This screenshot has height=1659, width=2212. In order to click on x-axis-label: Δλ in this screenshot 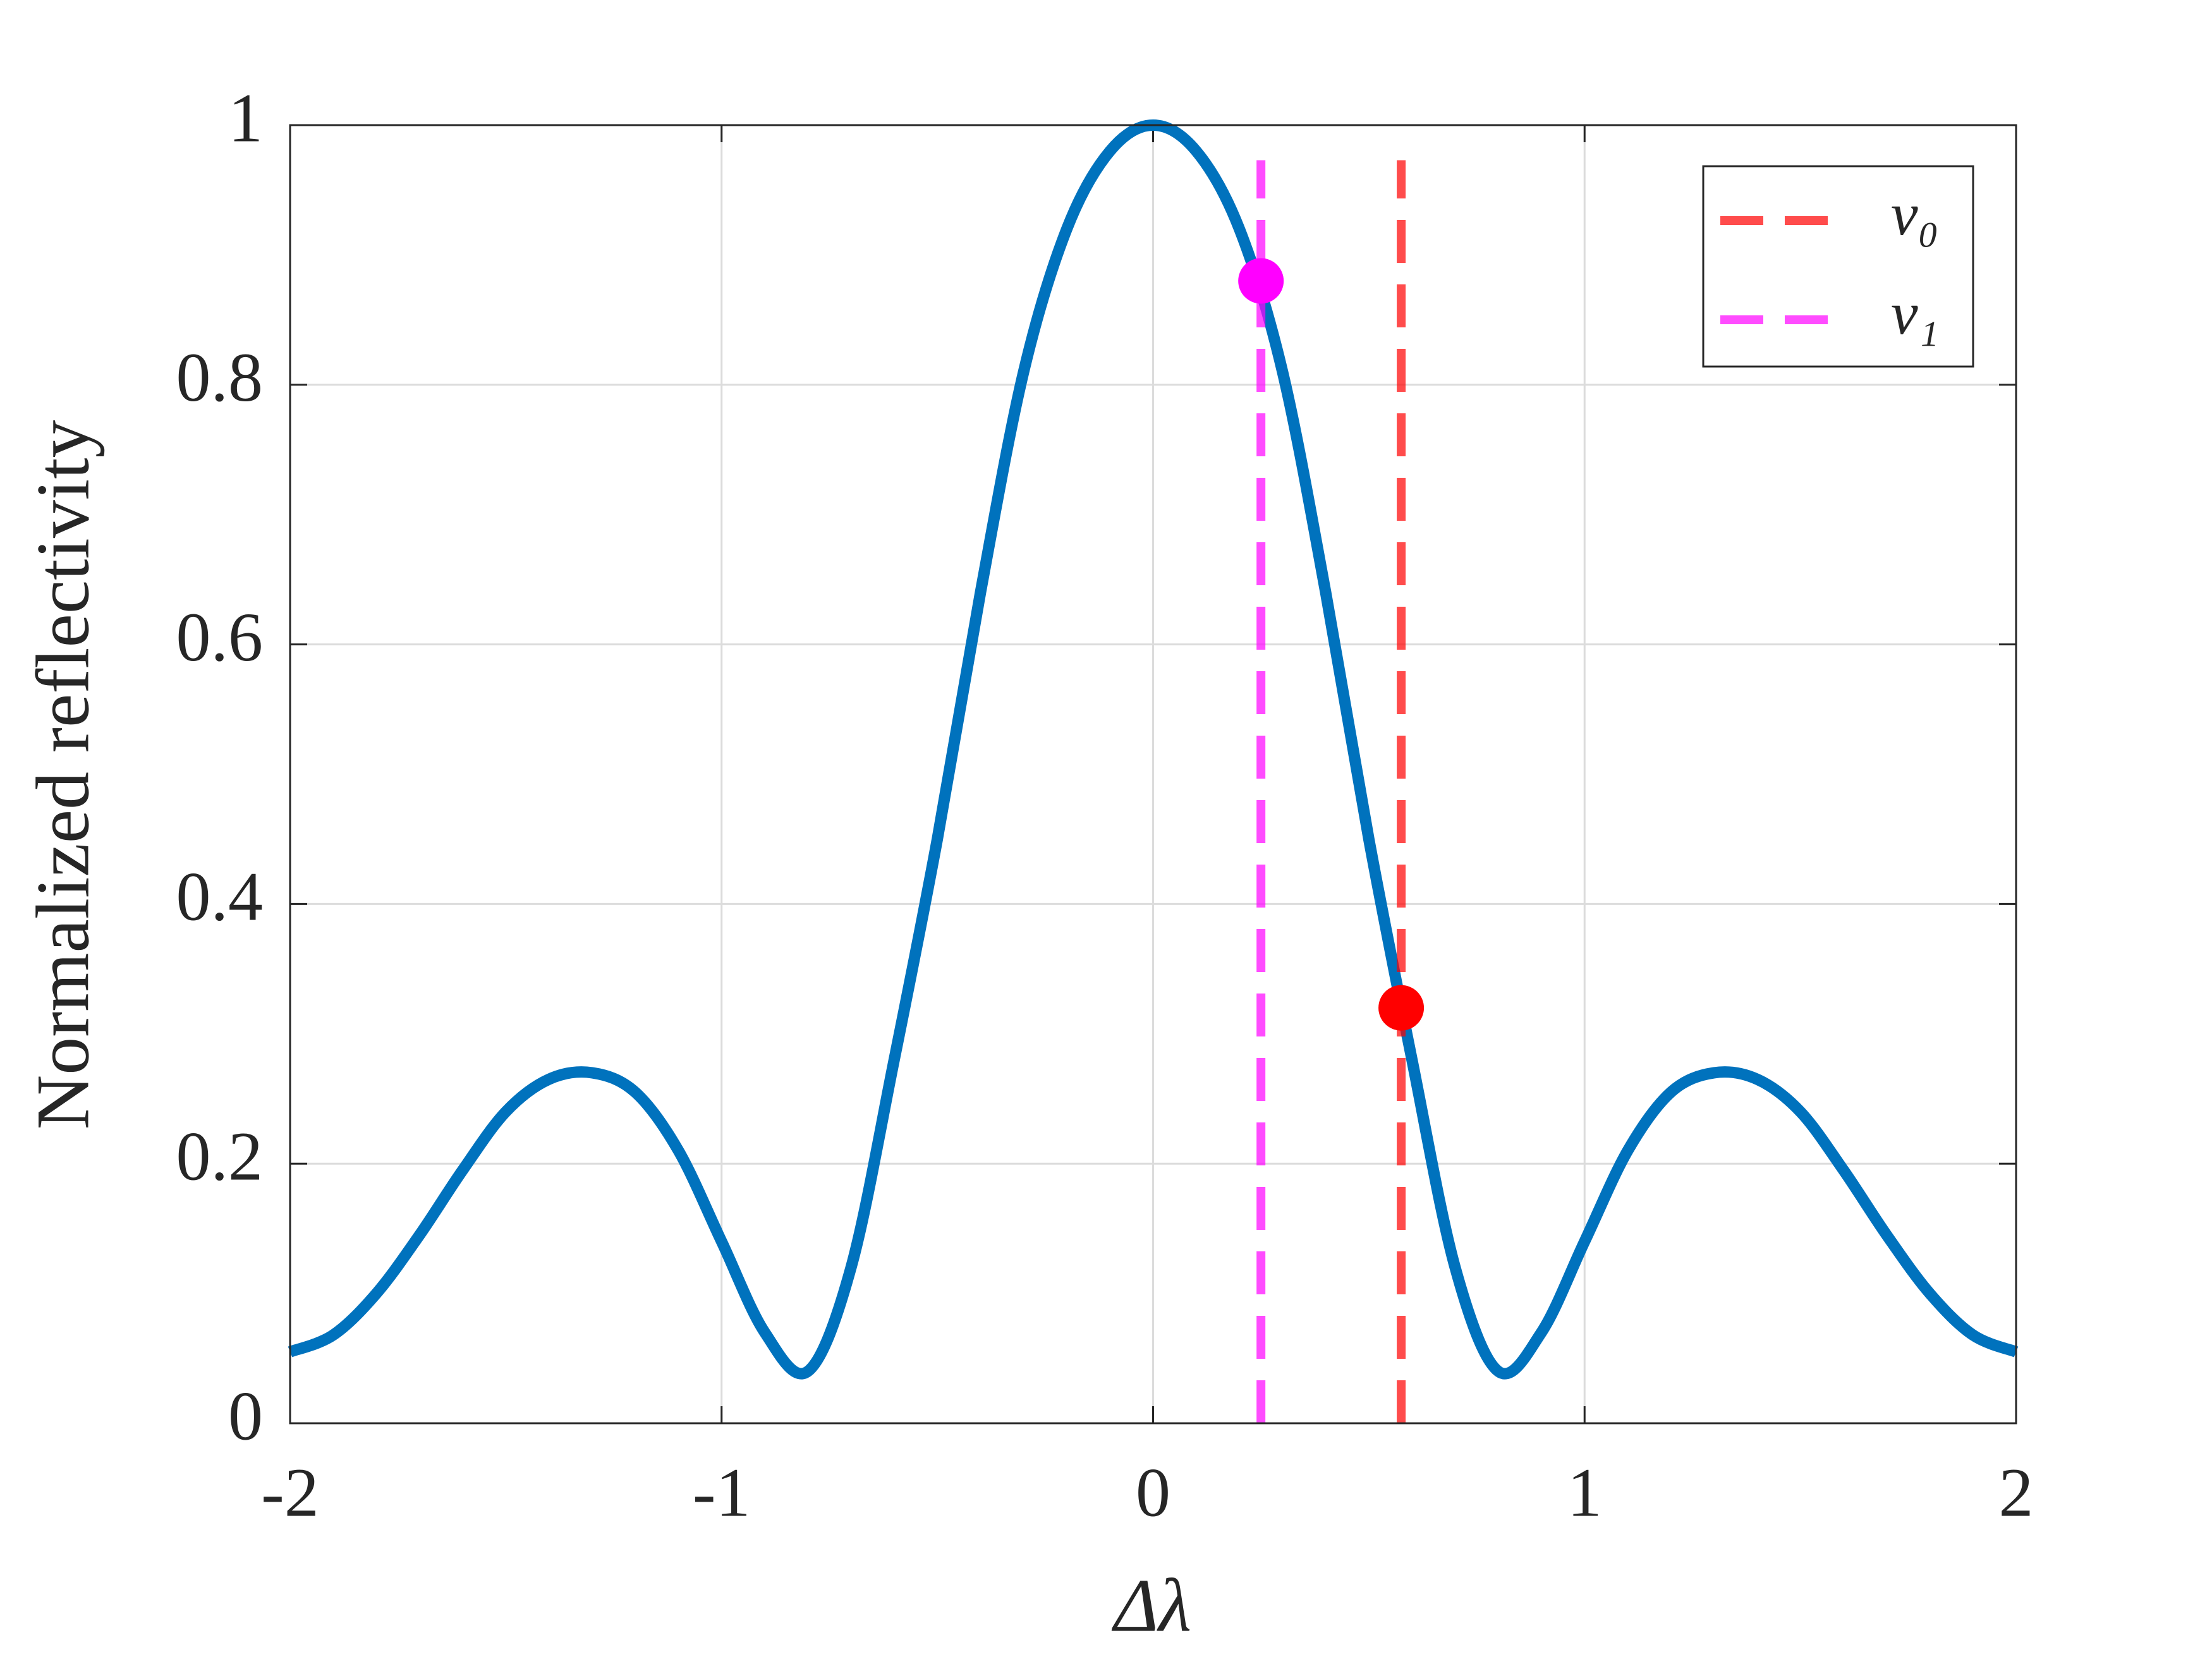, I will do `click(1151, 1606)`.